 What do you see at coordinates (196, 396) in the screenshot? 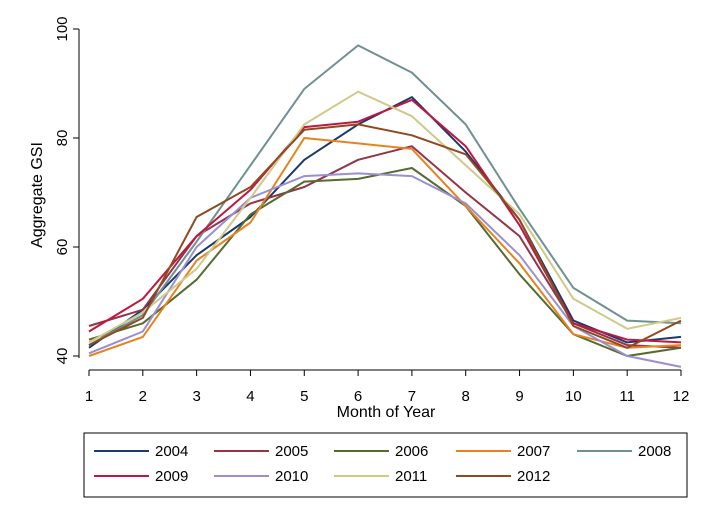
I see `x-tick-label: 3` at bounding box center [196, 396].